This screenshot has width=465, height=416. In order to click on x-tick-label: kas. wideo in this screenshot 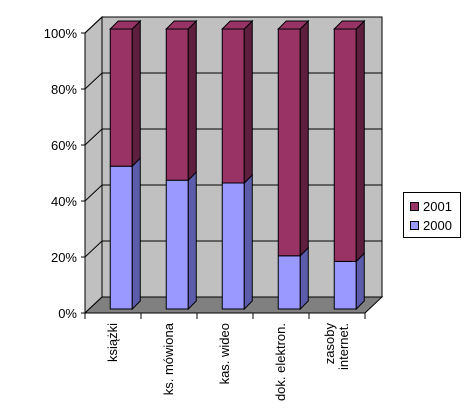, I will do `click(224, 353)`.